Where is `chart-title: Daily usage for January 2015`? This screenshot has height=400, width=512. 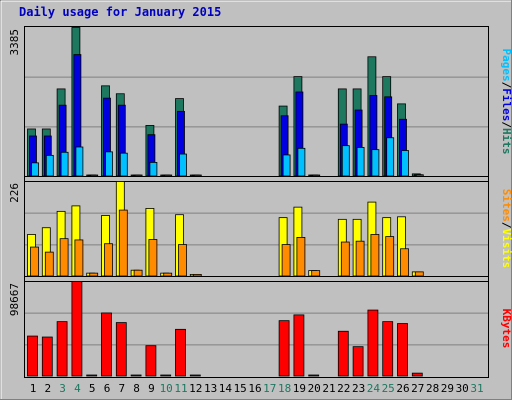 chart-title: Daily usage for January 2015 is located at coordinates (120, 12).